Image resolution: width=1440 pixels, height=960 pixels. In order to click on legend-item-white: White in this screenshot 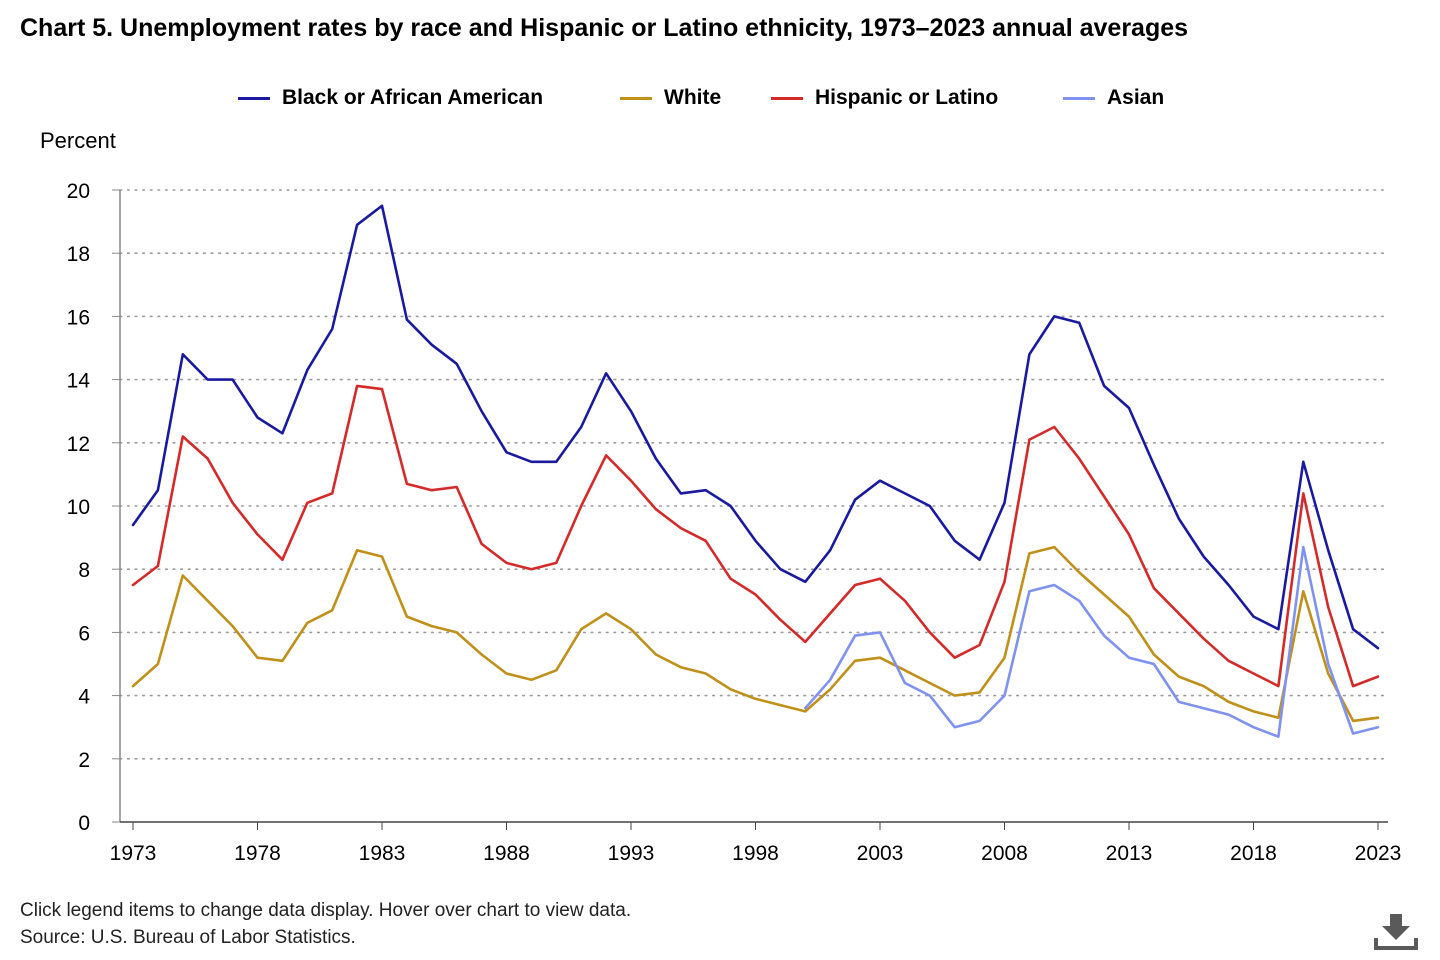, I will do `click(670, 98)`.